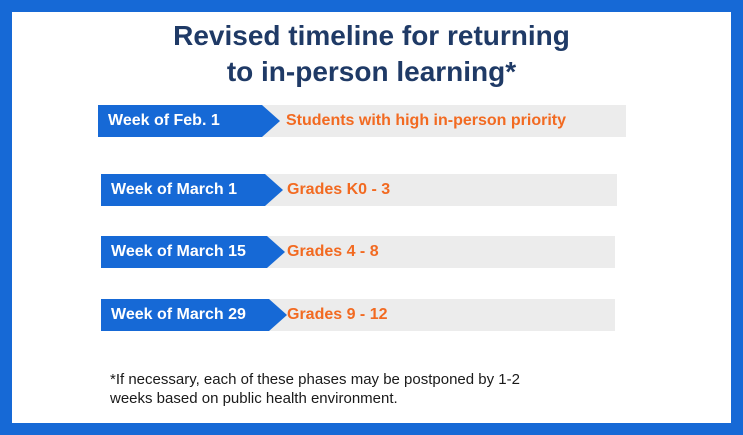  I want to click on phase-label: Grades K0 - 3, so click(339, 189).